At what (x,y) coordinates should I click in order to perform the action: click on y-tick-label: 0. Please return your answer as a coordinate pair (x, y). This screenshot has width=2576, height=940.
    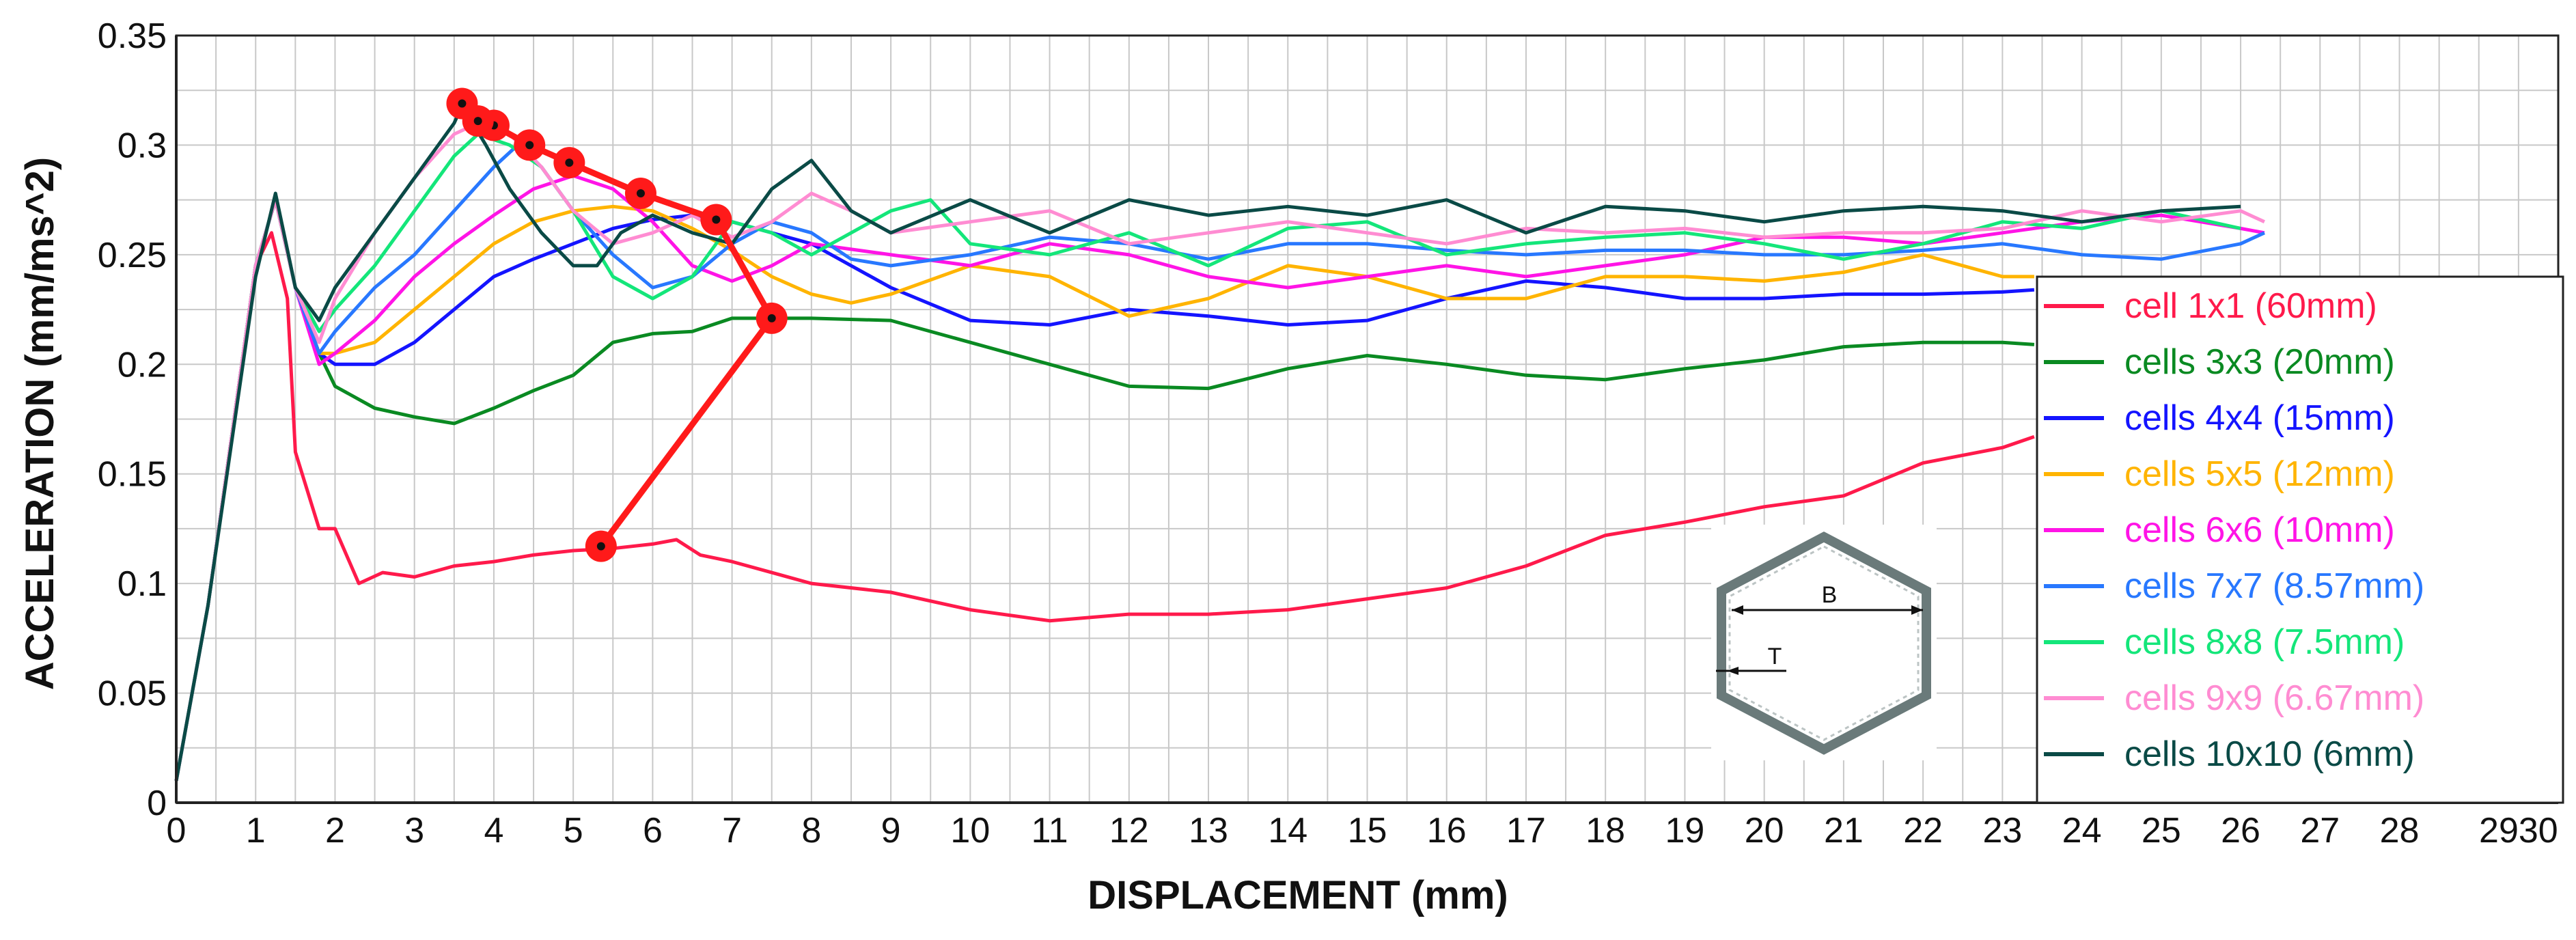
    Looking at the image, I should click on (157, 803).